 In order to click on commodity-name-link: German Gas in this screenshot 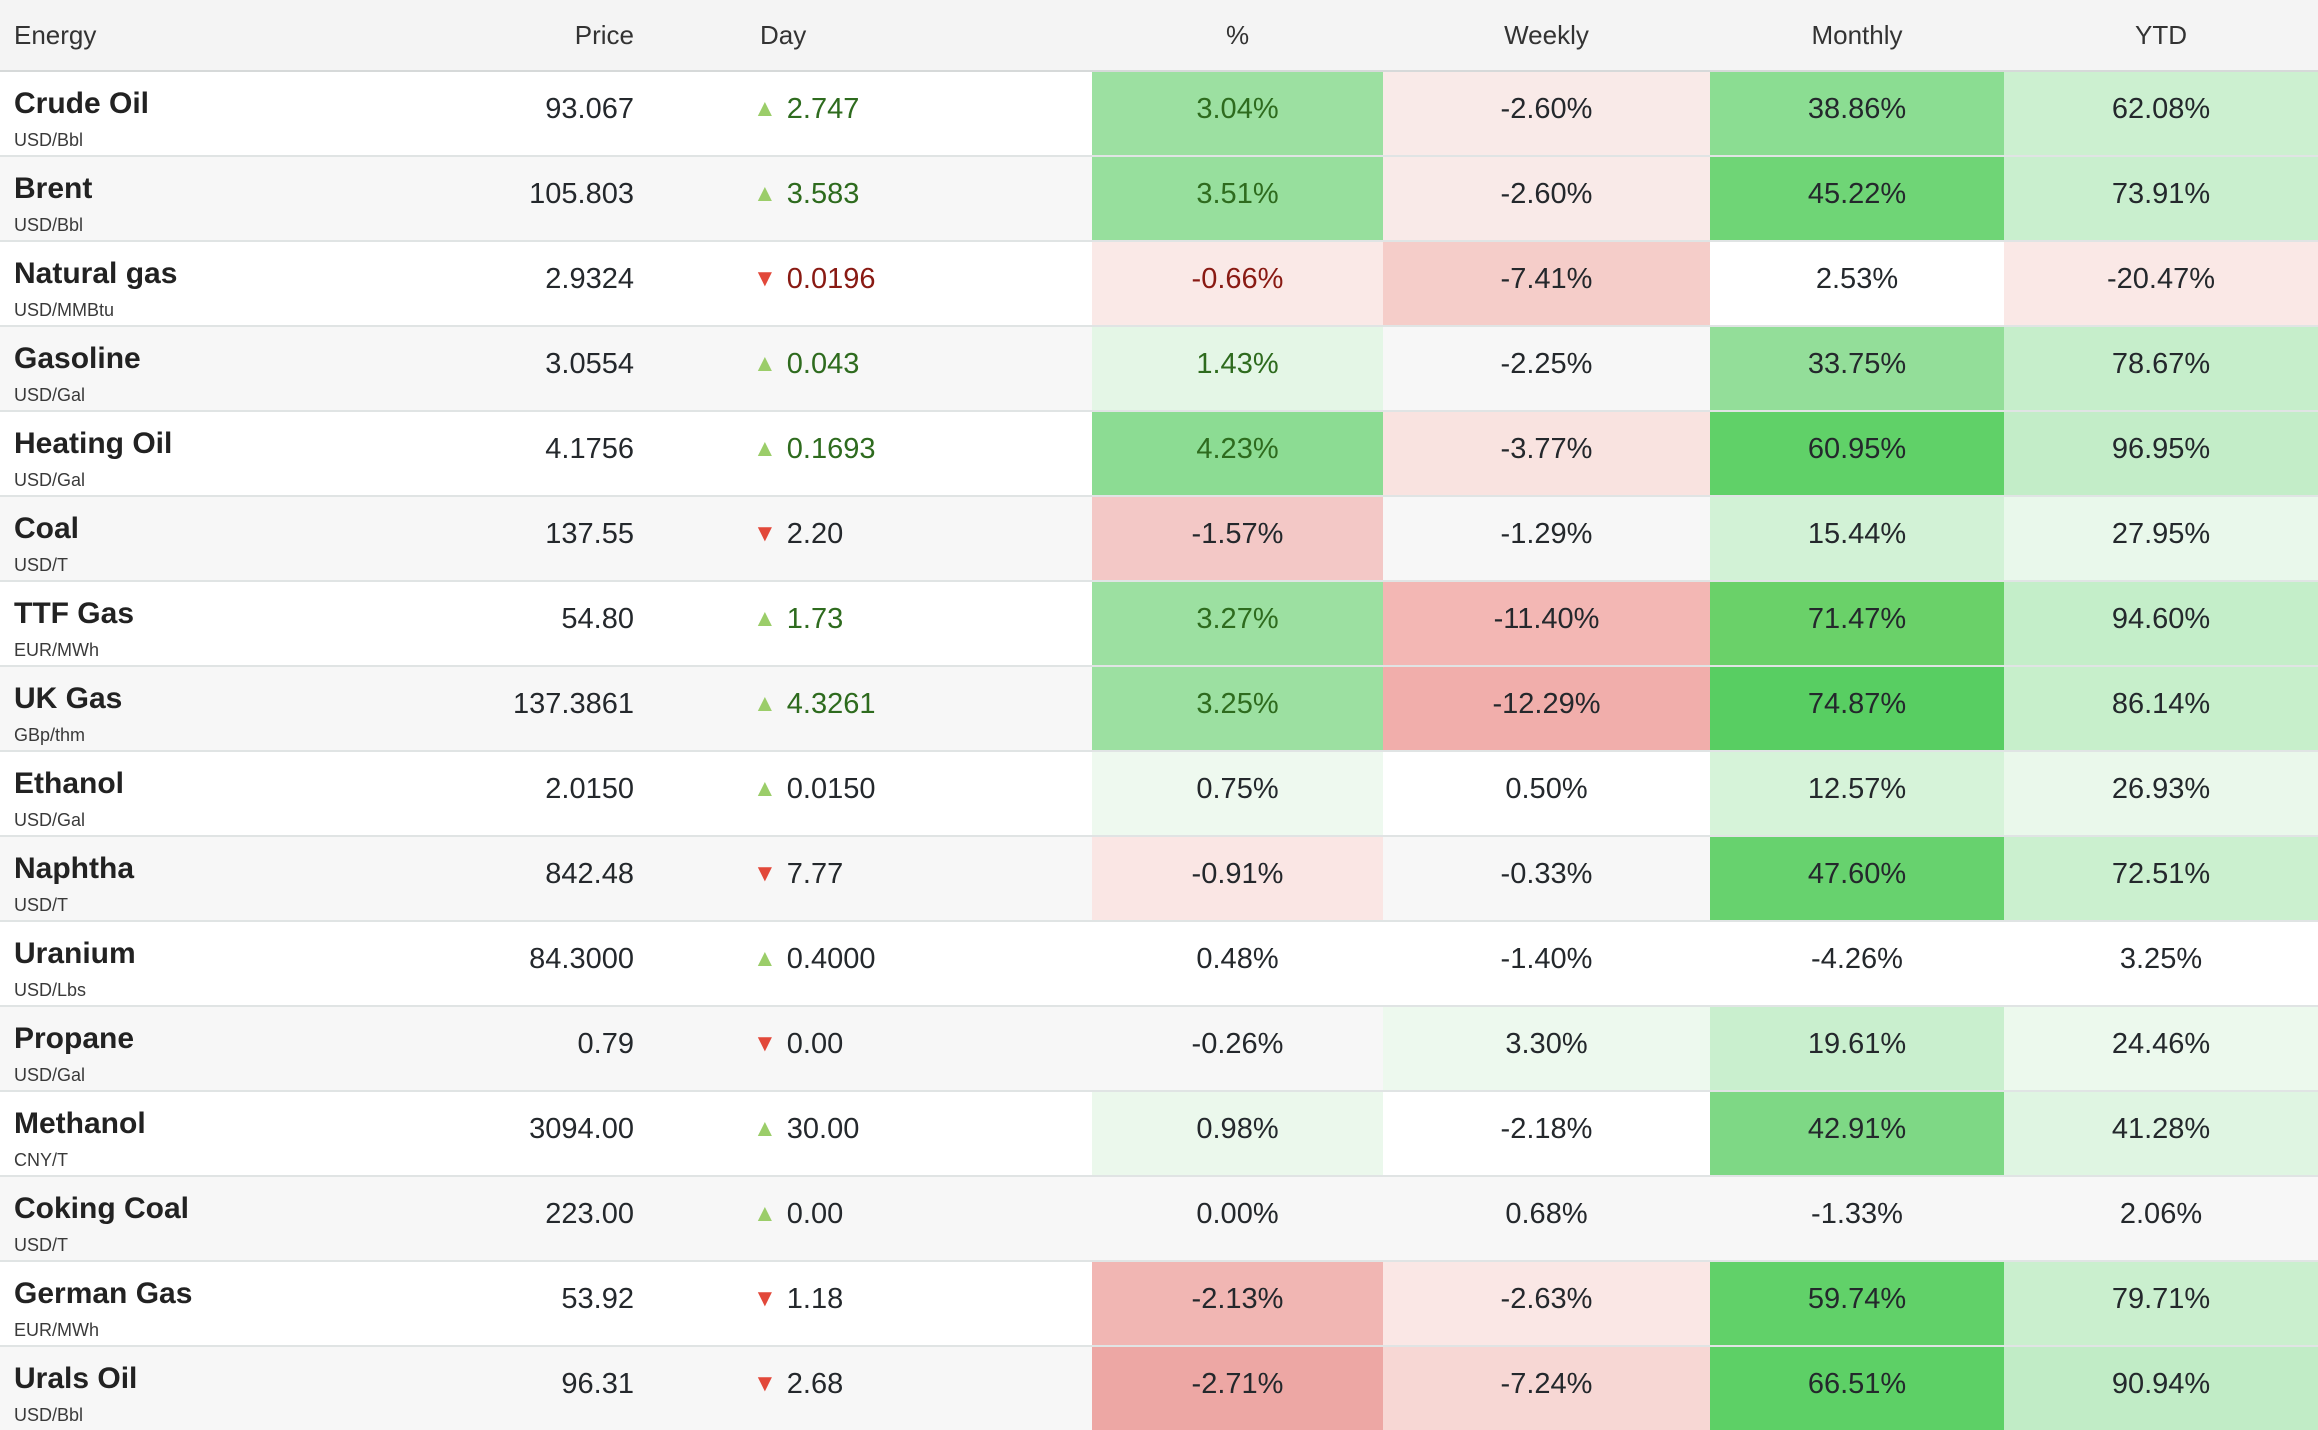, I will do `click(103, 1293)`.